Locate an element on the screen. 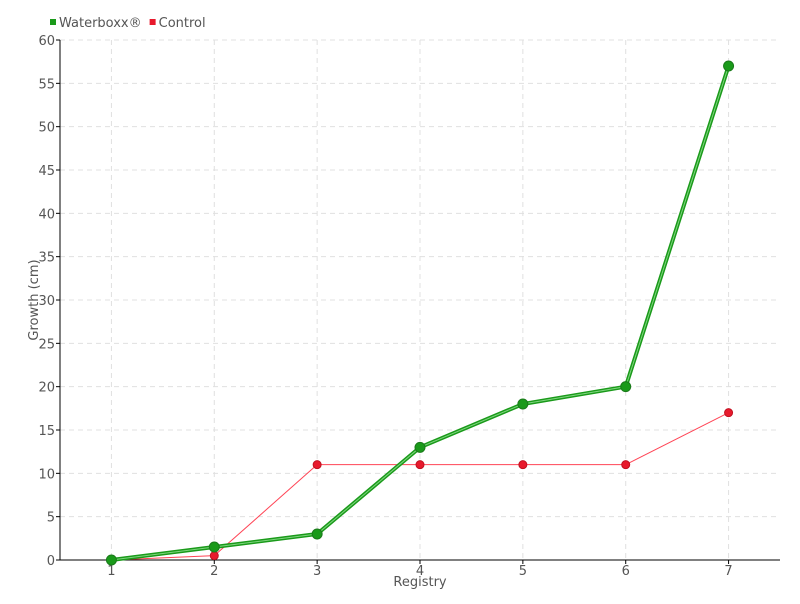 This screenshot has height=604, width=800. x-tick-label: 3 is located at coordinates (317, 571).